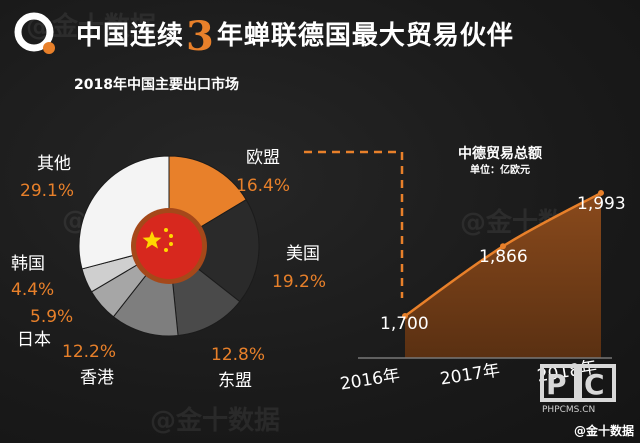  Describe the element at coordinates (500, 170) in the screenshot. I see `area-chart-unit: 单位：亿欧元` at that location.